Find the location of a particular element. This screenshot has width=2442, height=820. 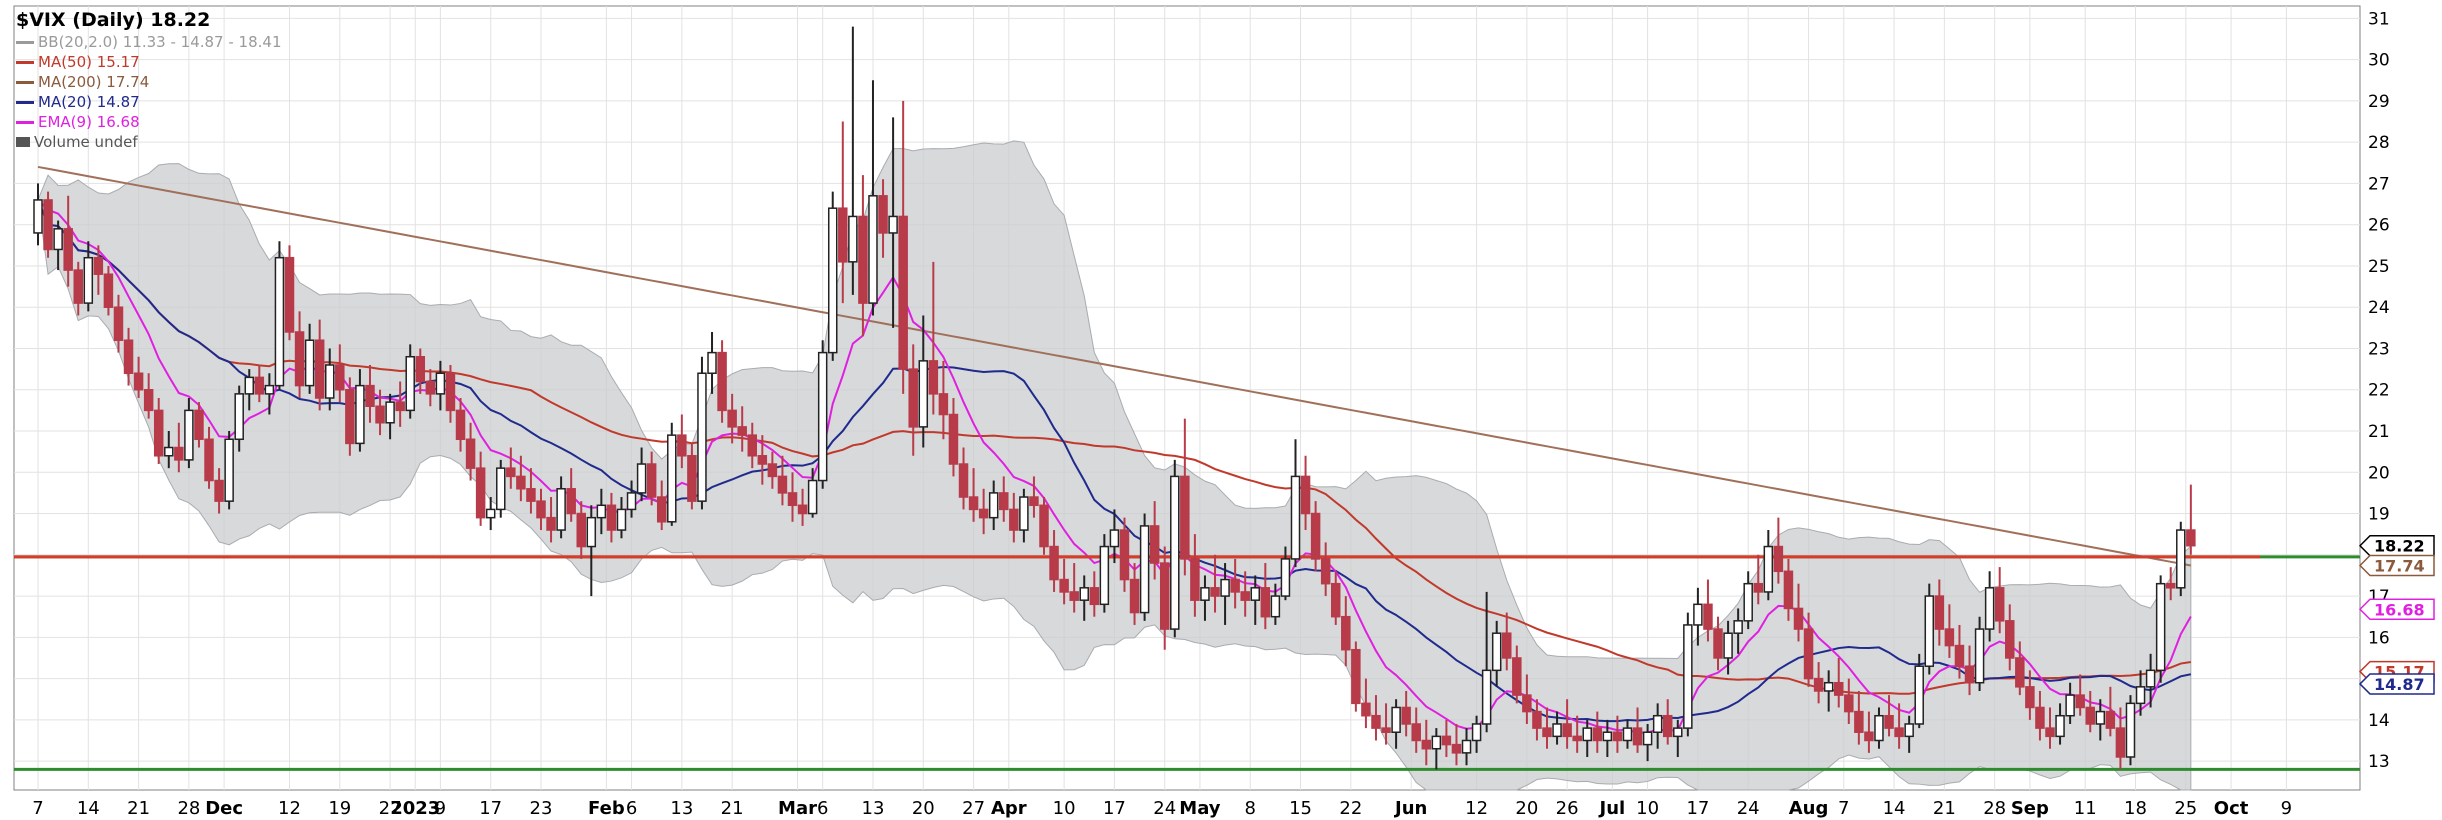

x-tick-label: 15 is located at coordinates (1300, 808).